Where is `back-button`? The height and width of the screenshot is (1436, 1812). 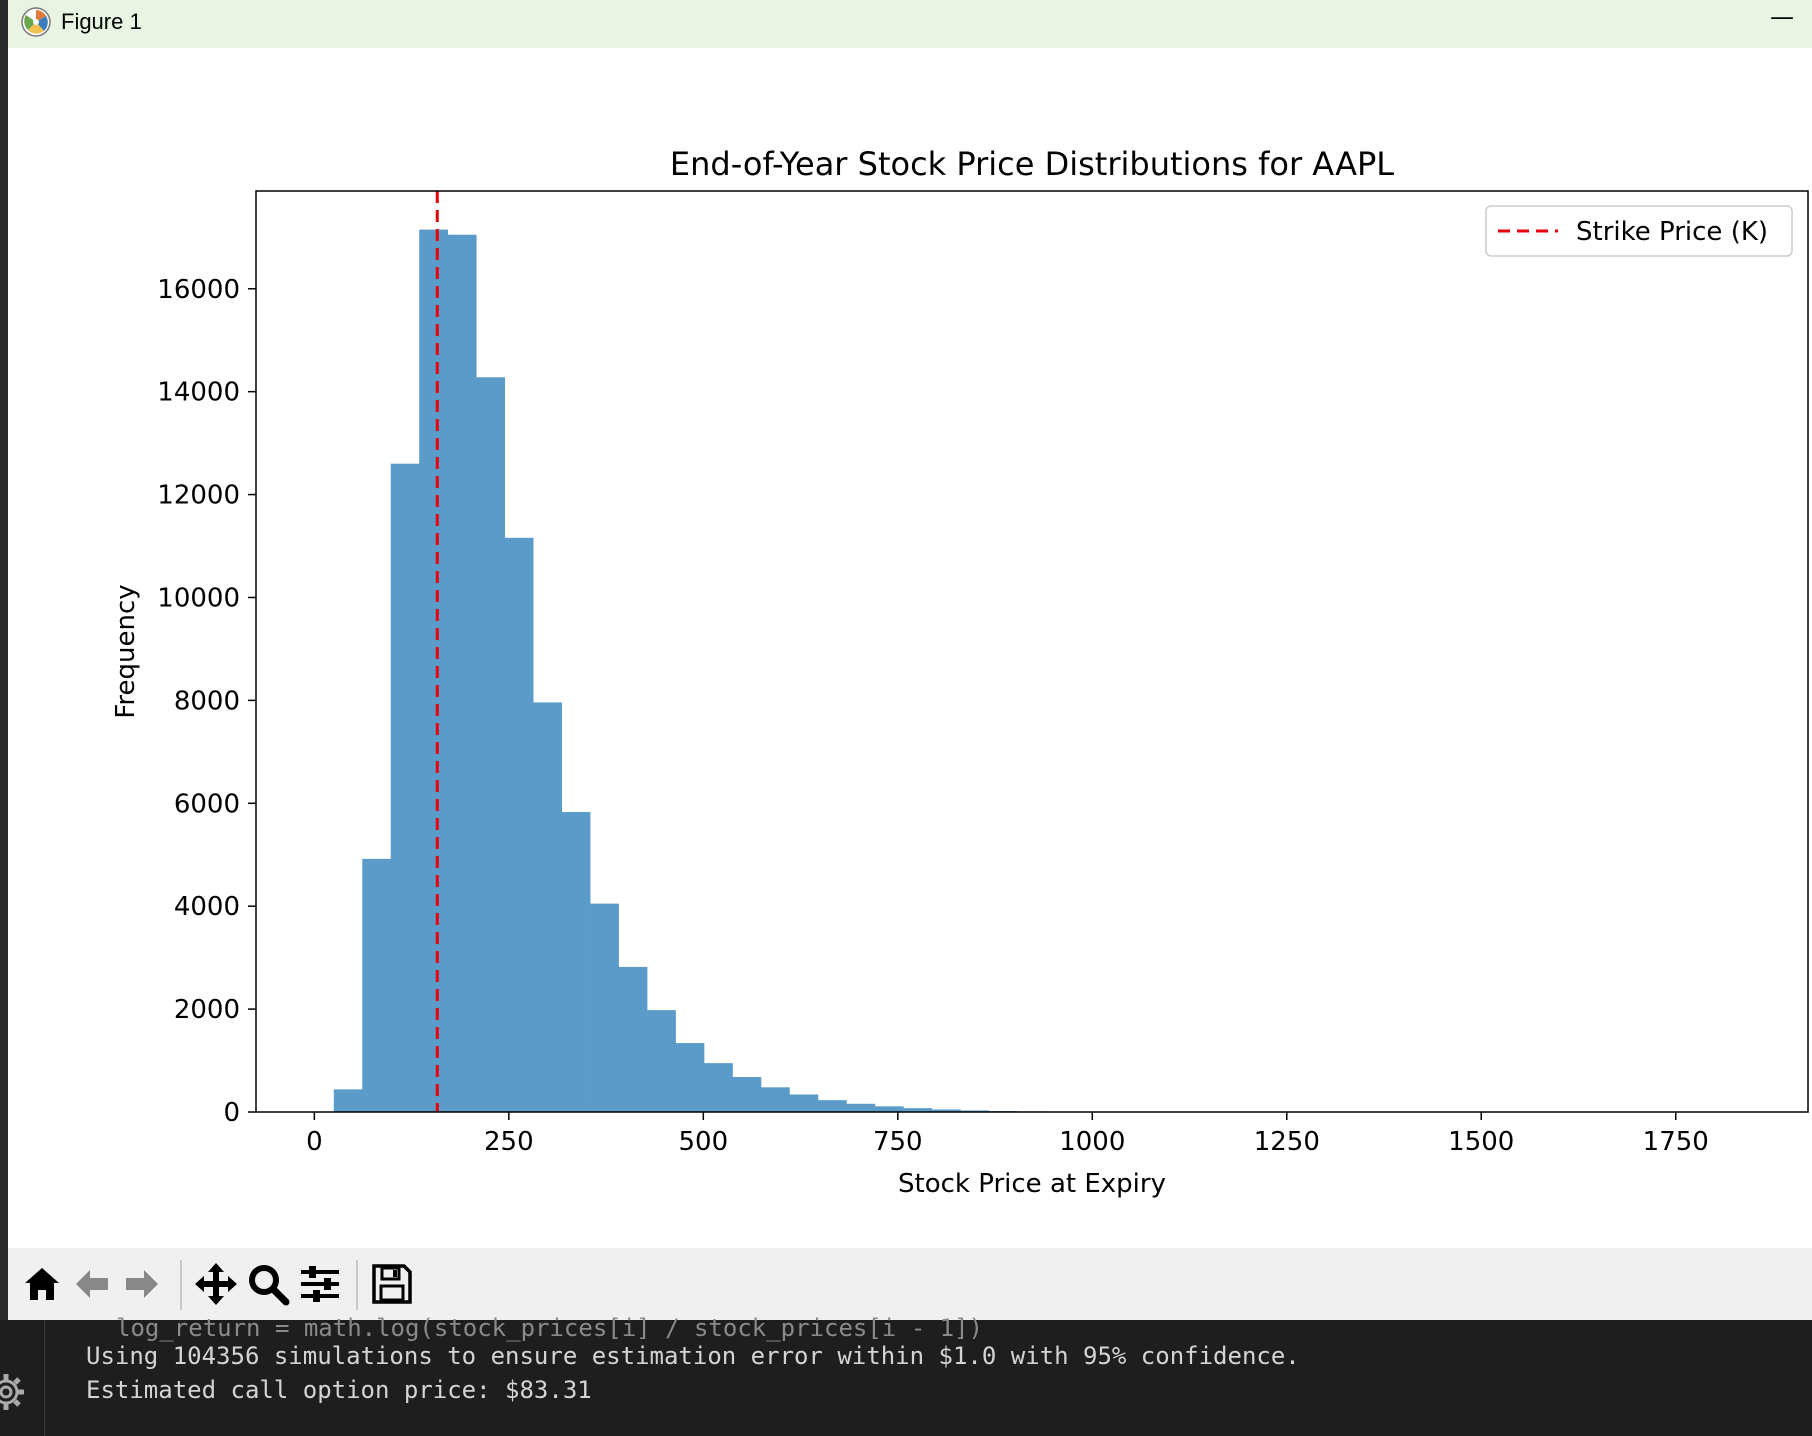
back-button is located at coordinates (92, 1284).